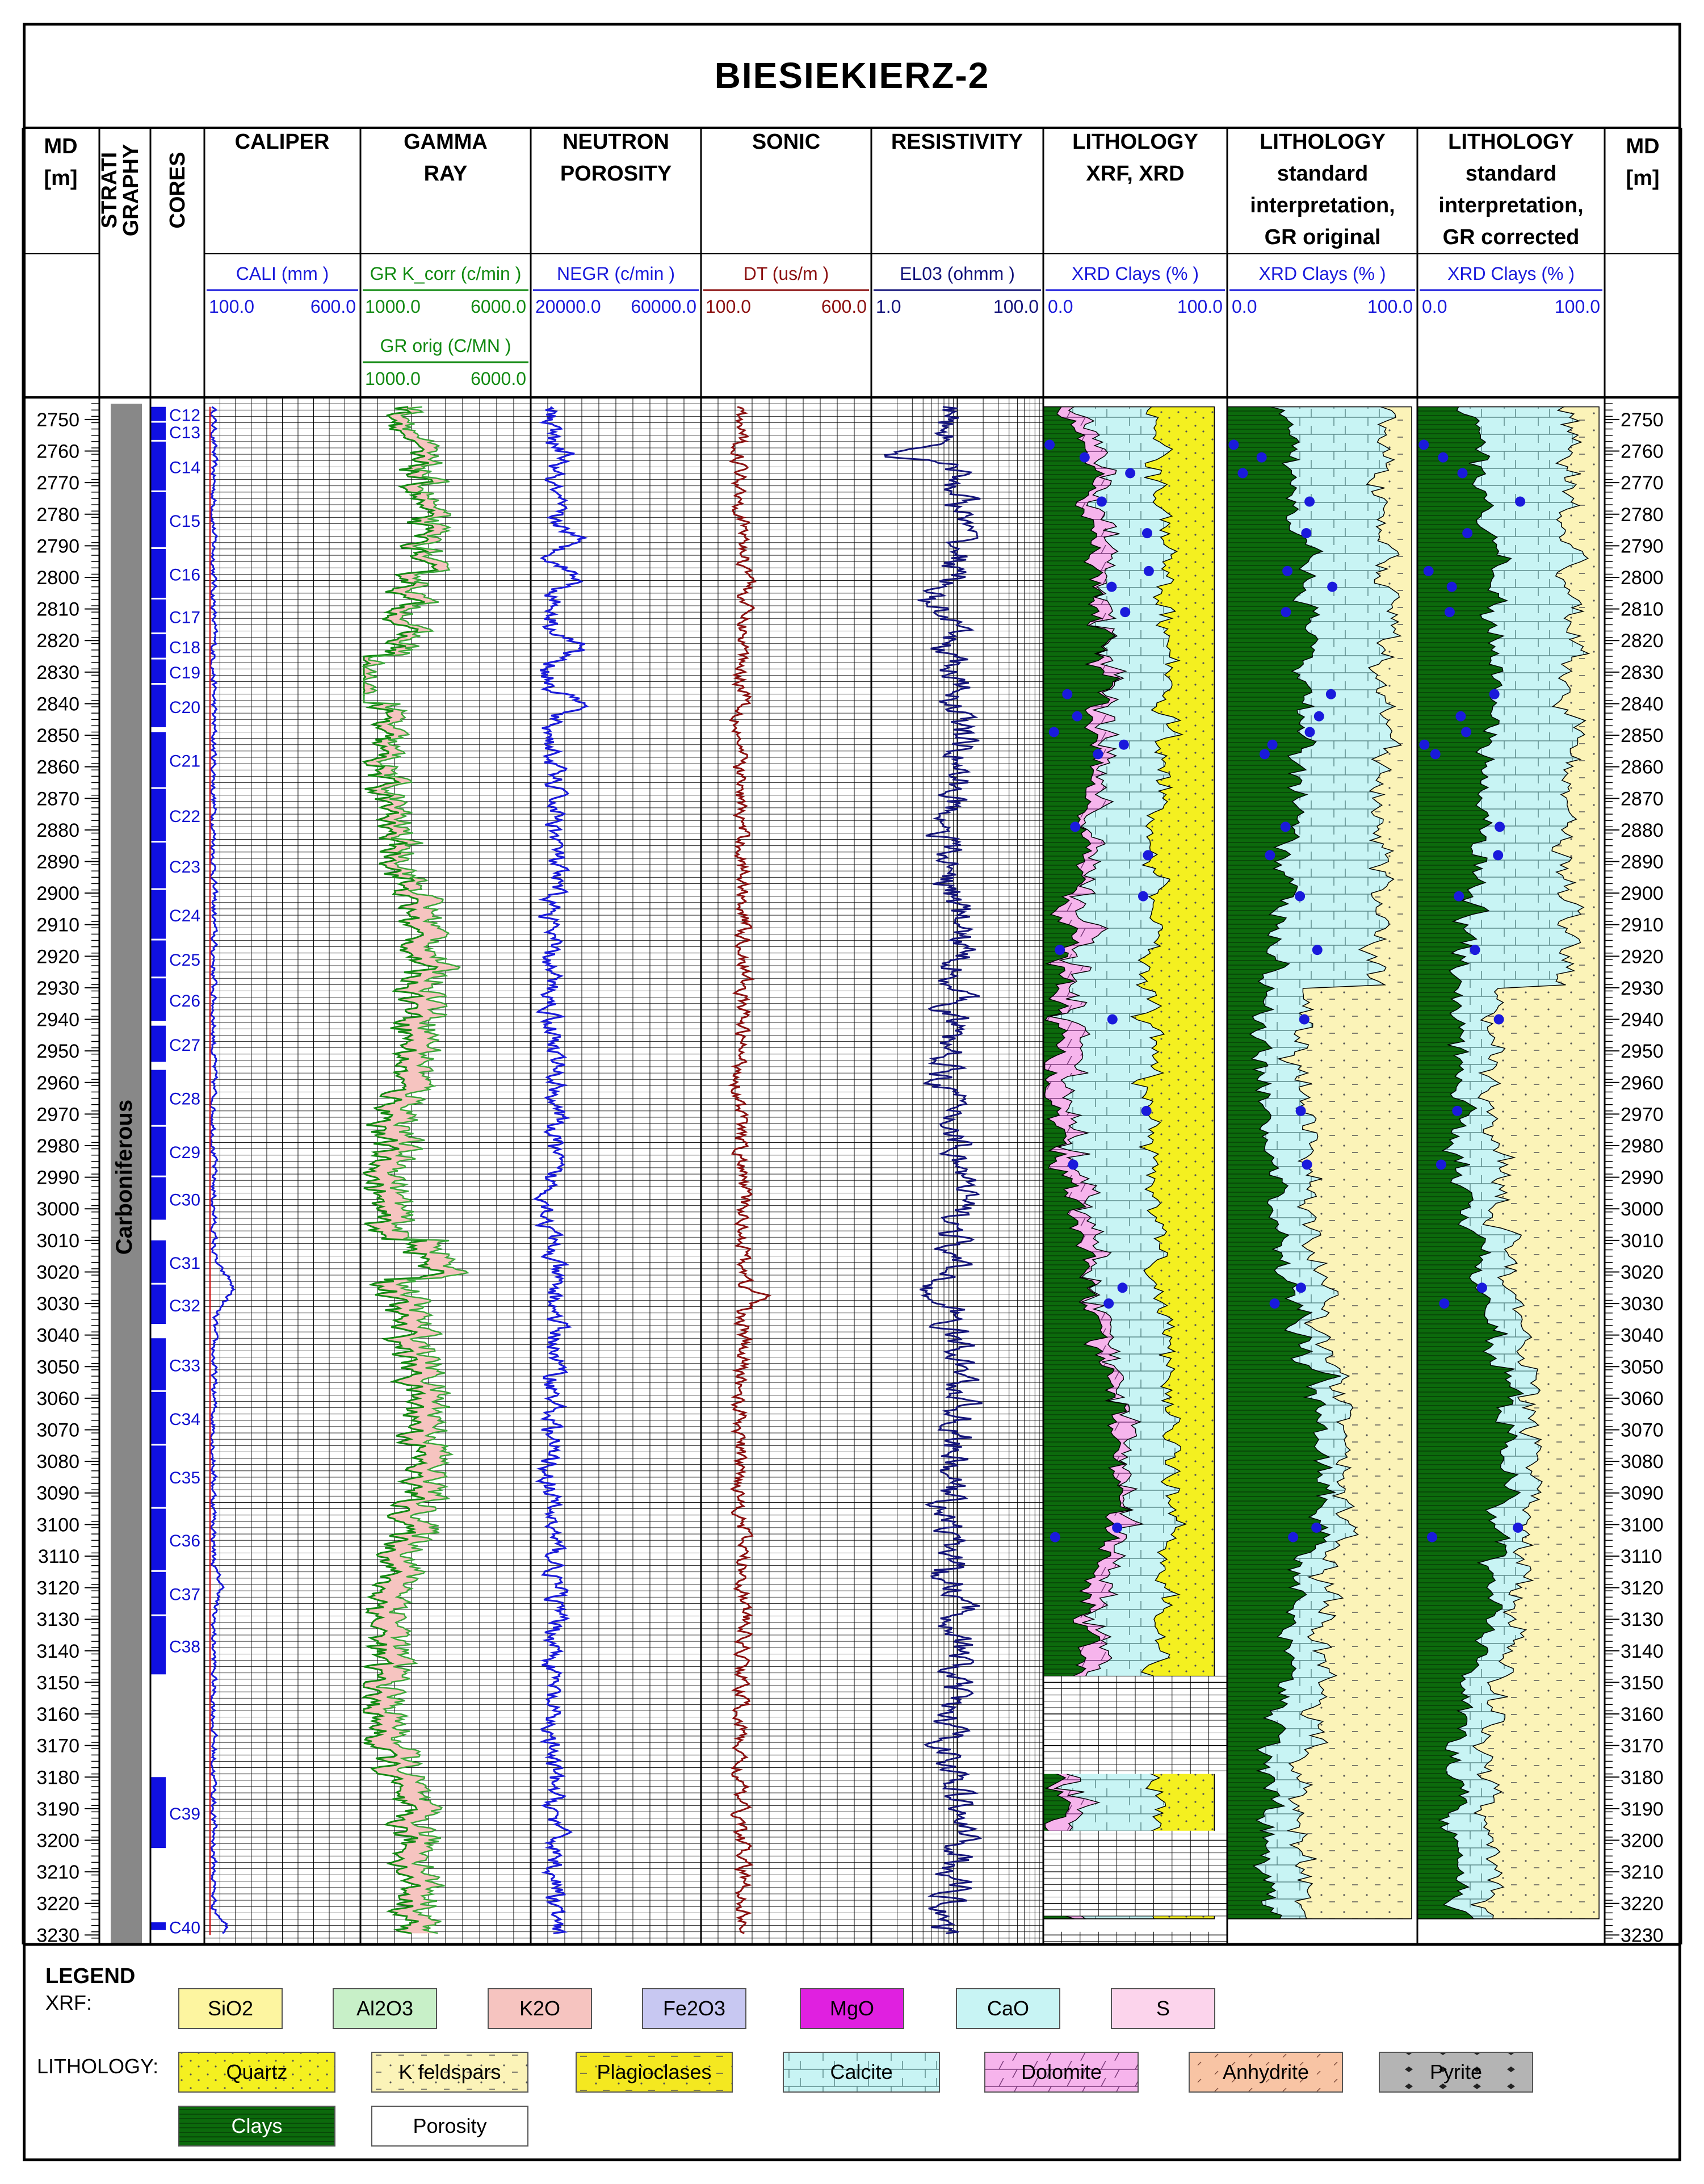  What do you see at coordinates (560, 1170) in the screenshot?
I see `neutron-curve` at bounding box center [560, 1170].